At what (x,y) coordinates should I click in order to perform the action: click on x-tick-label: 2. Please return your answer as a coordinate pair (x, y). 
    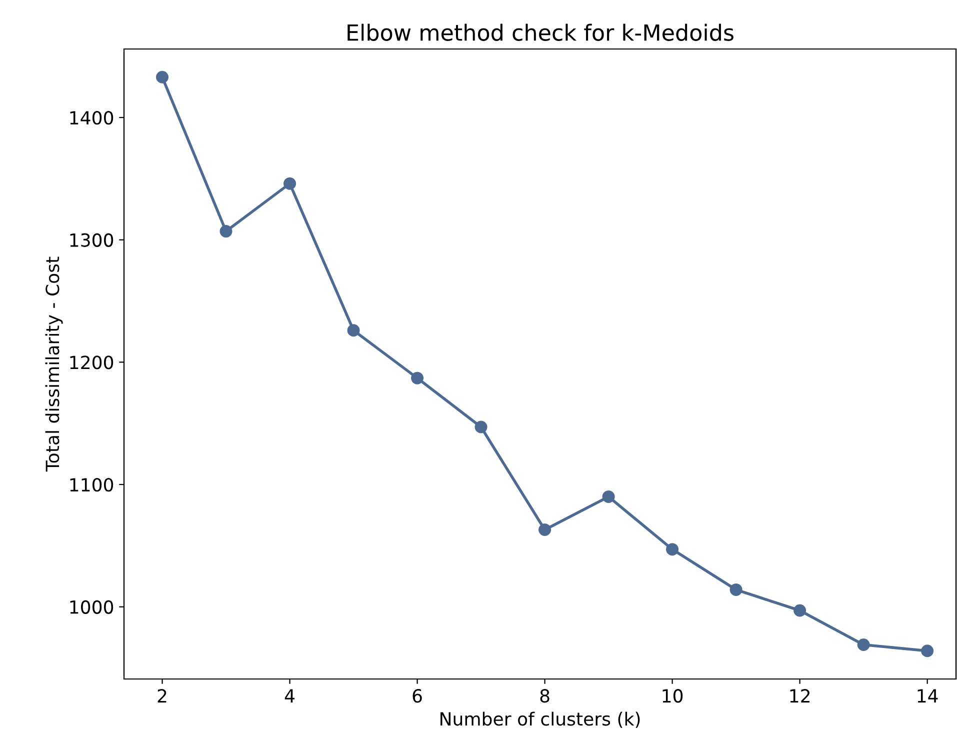
    Looking at the image, I should click on (162, 695).